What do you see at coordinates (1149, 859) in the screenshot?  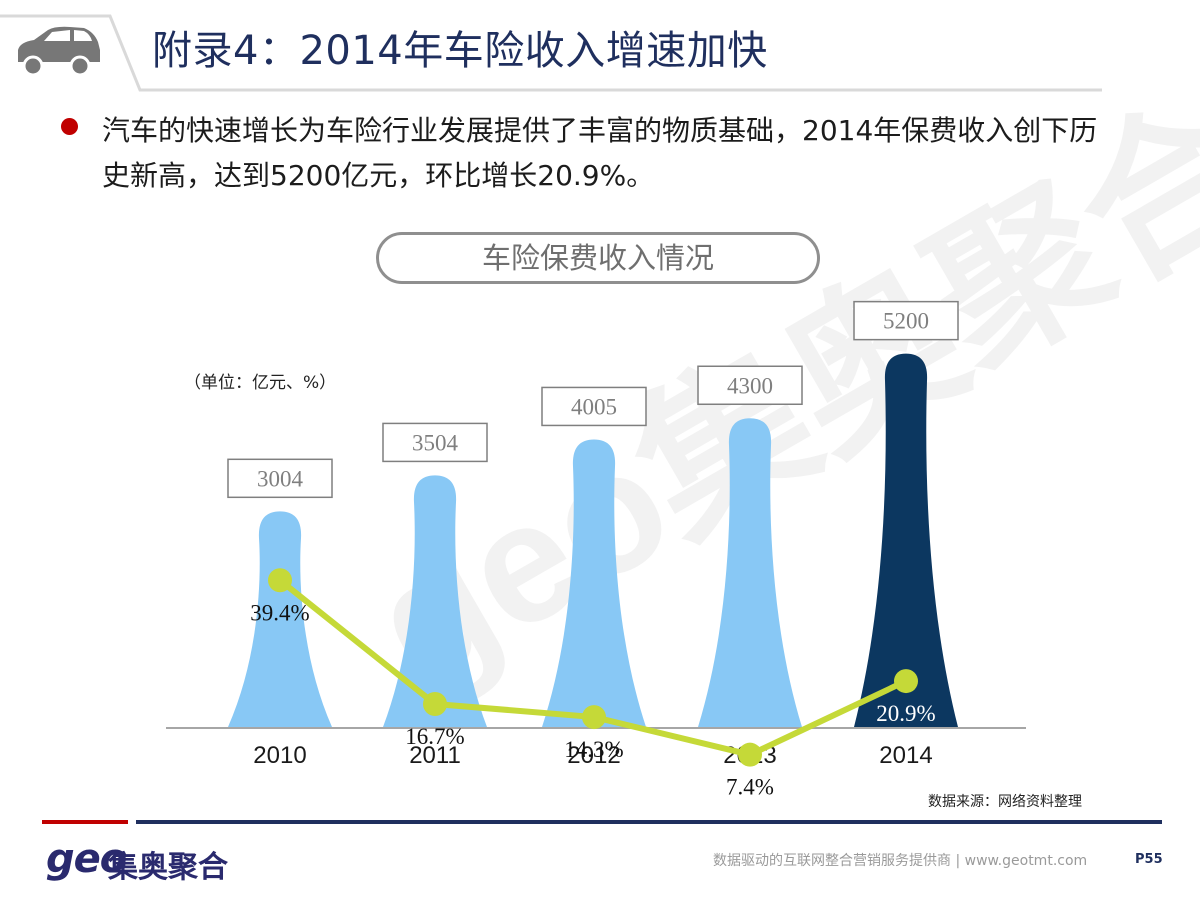 I see `page-number: P55` at bounding box center [1149, 859].